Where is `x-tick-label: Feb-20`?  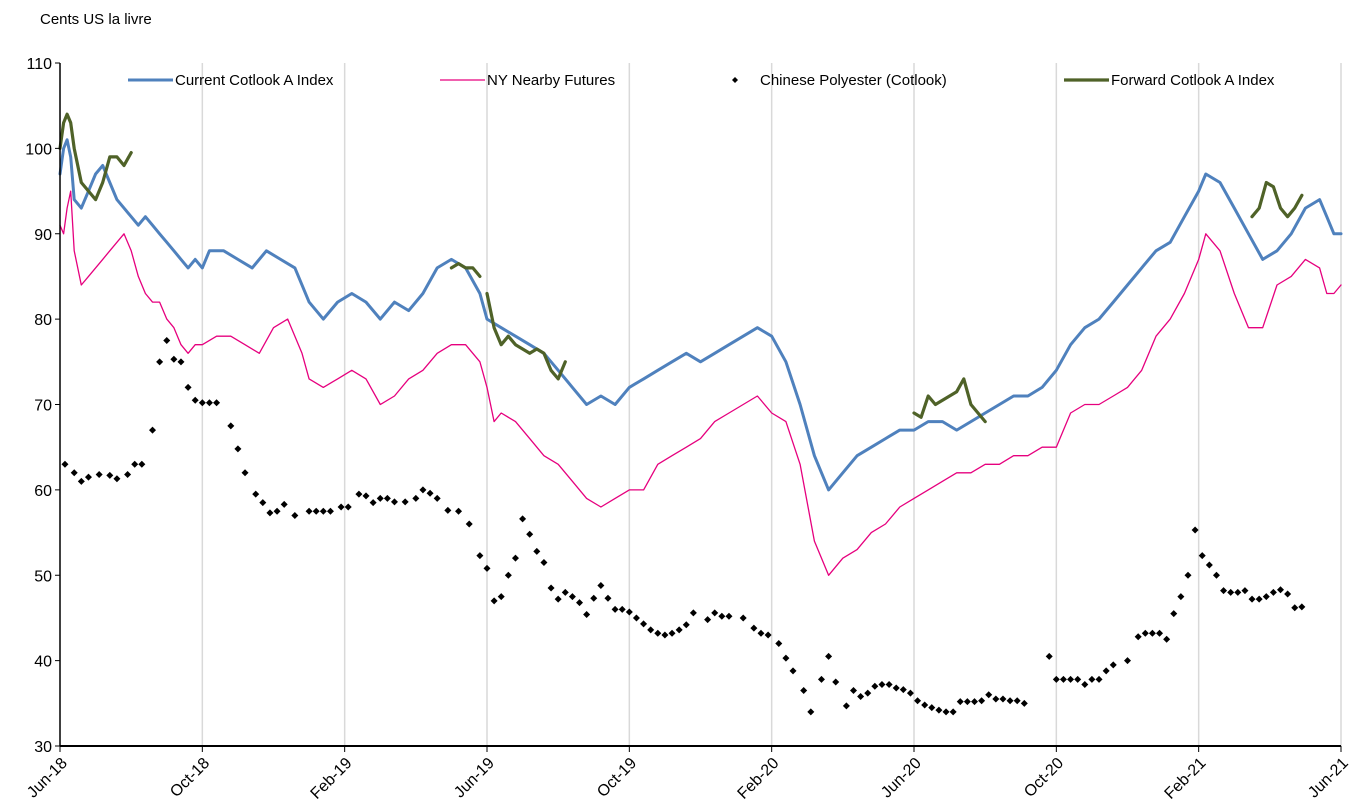 x-tick-label: Feb-20 is located at coordinates (759, 779).